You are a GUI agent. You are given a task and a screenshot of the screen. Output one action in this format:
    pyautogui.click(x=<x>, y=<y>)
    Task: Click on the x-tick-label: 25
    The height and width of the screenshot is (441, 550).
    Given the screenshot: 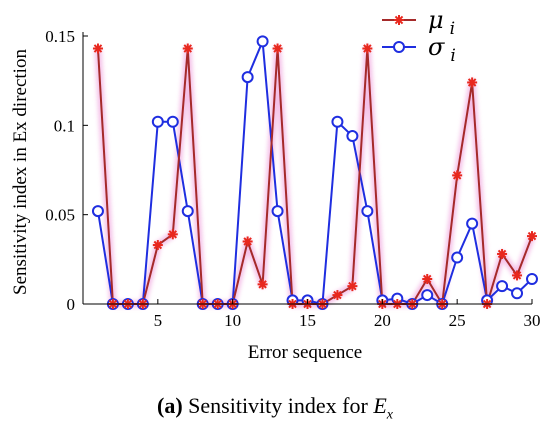 What is the action you would take?
    pyautogui.click(x=457, y=320)
    